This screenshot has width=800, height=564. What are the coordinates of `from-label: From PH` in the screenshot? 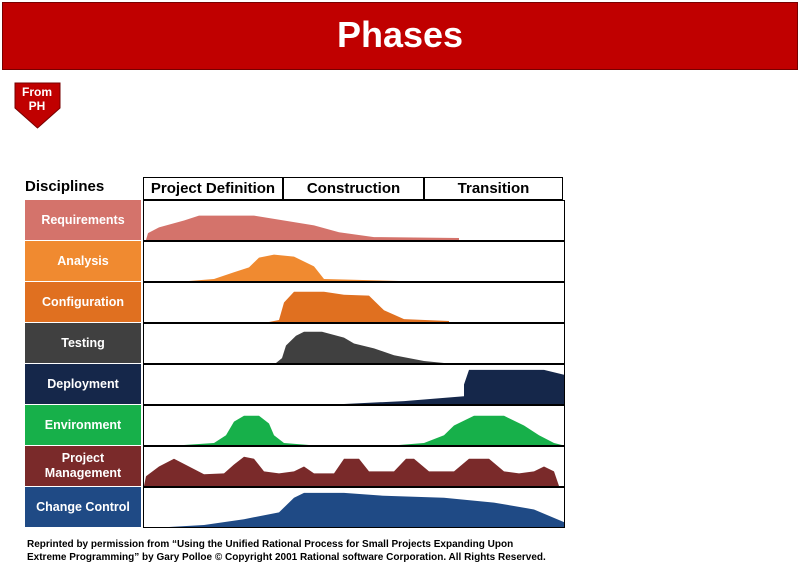 It's located at (37, 99).